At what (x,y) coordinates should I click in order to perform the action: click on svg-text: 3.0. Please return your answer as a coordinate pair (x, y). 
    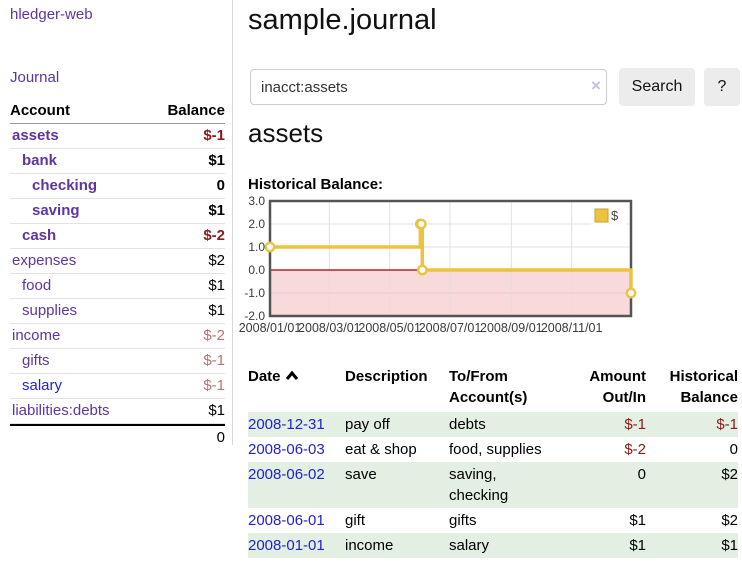
    Looking at the image, I should click on (256, 201).